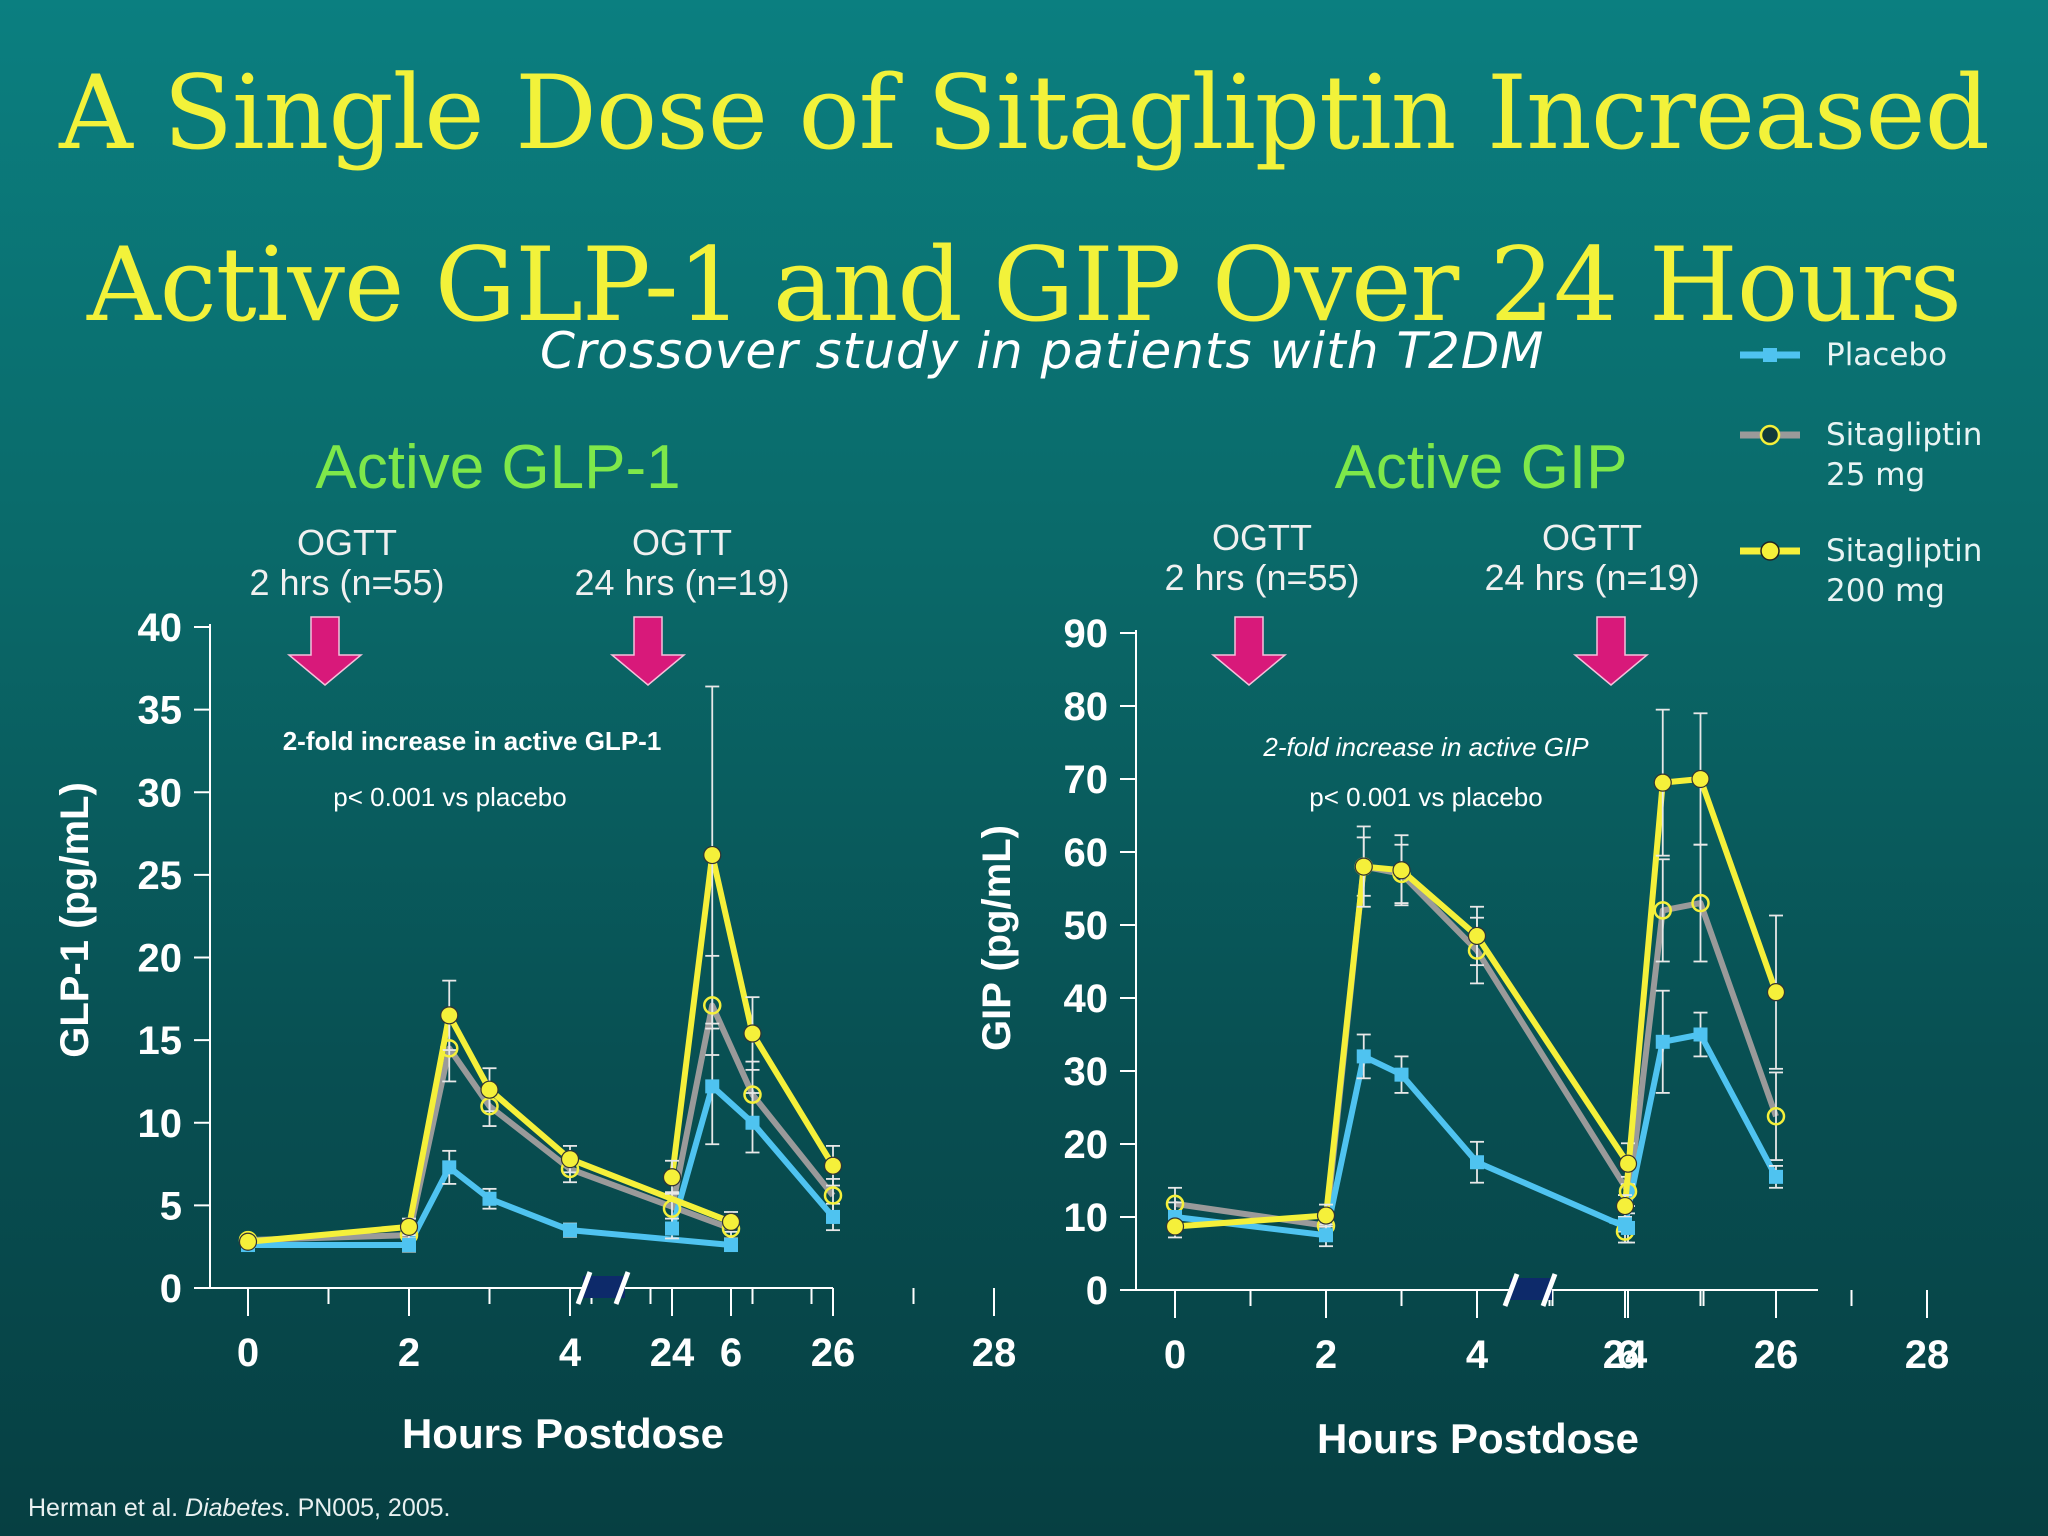  What do you see at coordinates (1097, 1291) in the screenshot?
I see `y-tick-label: 0` at bounding box center [1097, 1291].